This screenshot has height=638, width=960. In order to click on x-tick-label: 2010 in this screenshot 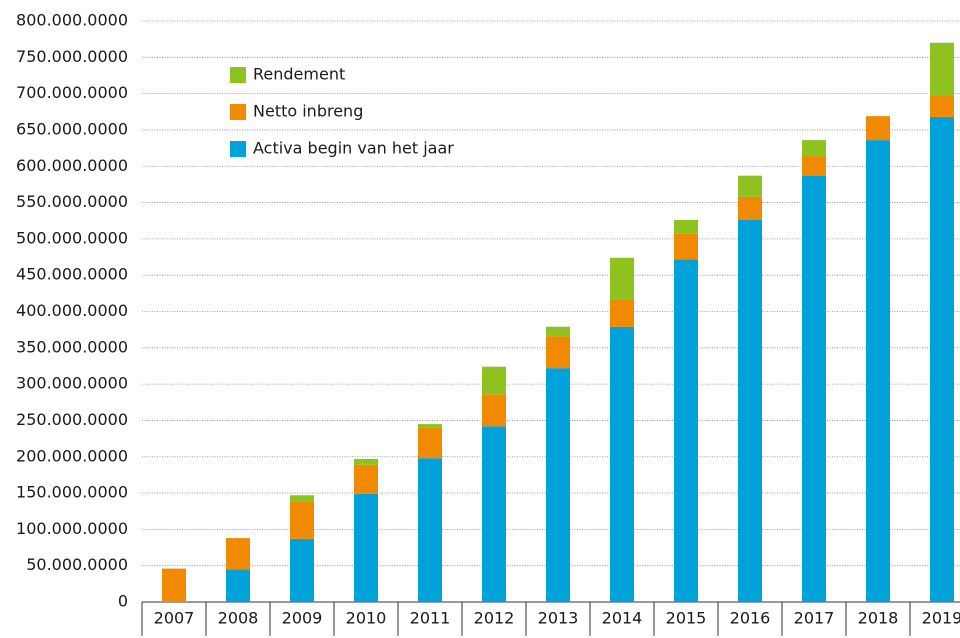, I will do `click(366, 618)`.